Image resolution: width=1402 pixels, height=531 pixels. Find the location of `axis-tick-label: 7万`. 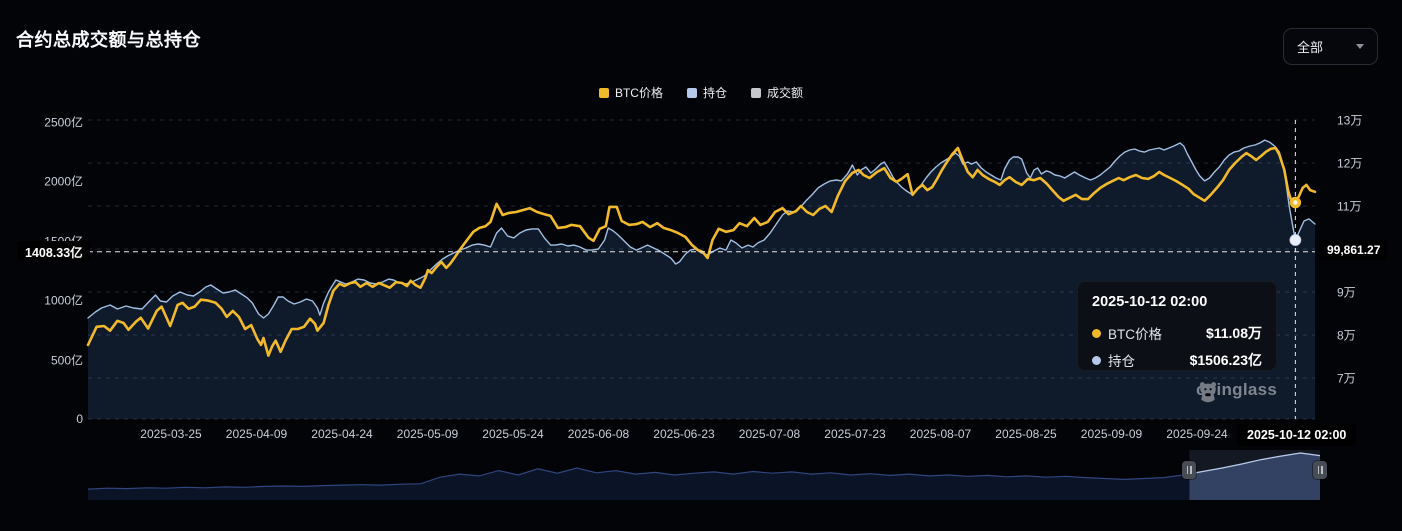

axis-tick-label: 7万 is located at coordinates (1346, 378).